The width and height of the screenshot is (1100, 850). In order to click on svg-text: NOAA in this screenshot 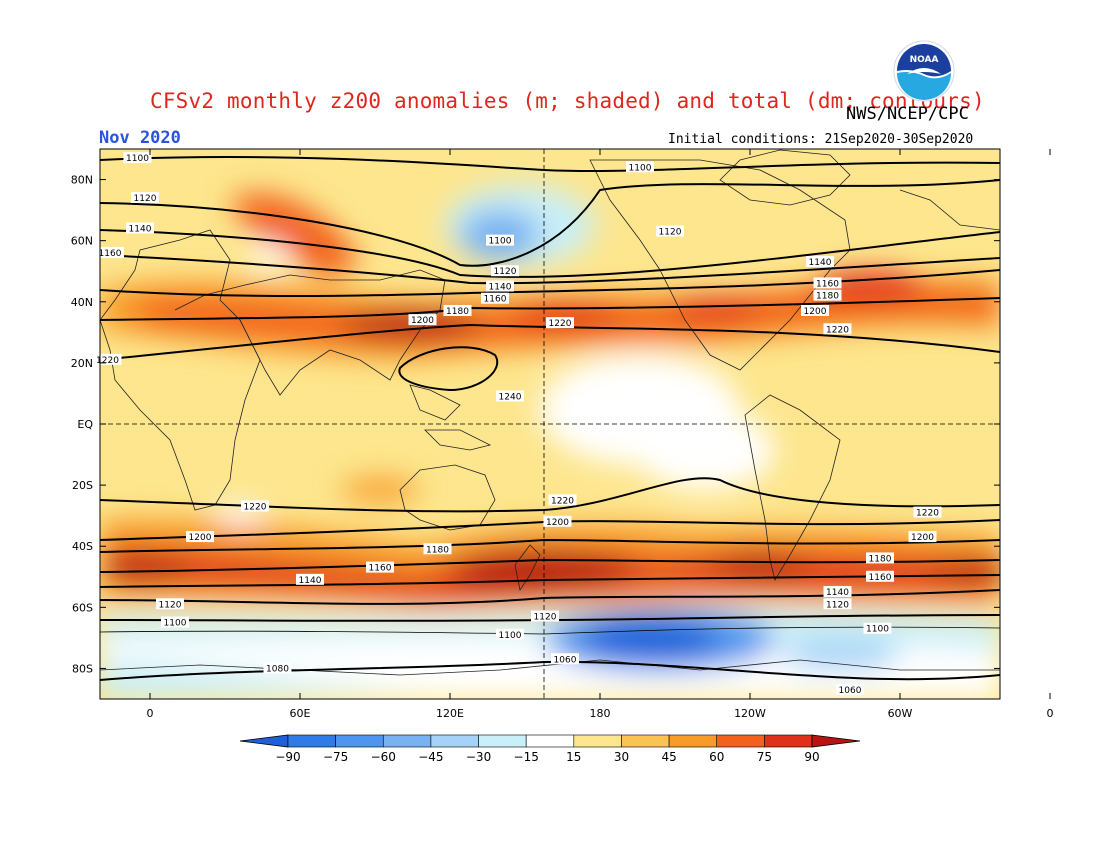, I will do `click(924, 60)`.